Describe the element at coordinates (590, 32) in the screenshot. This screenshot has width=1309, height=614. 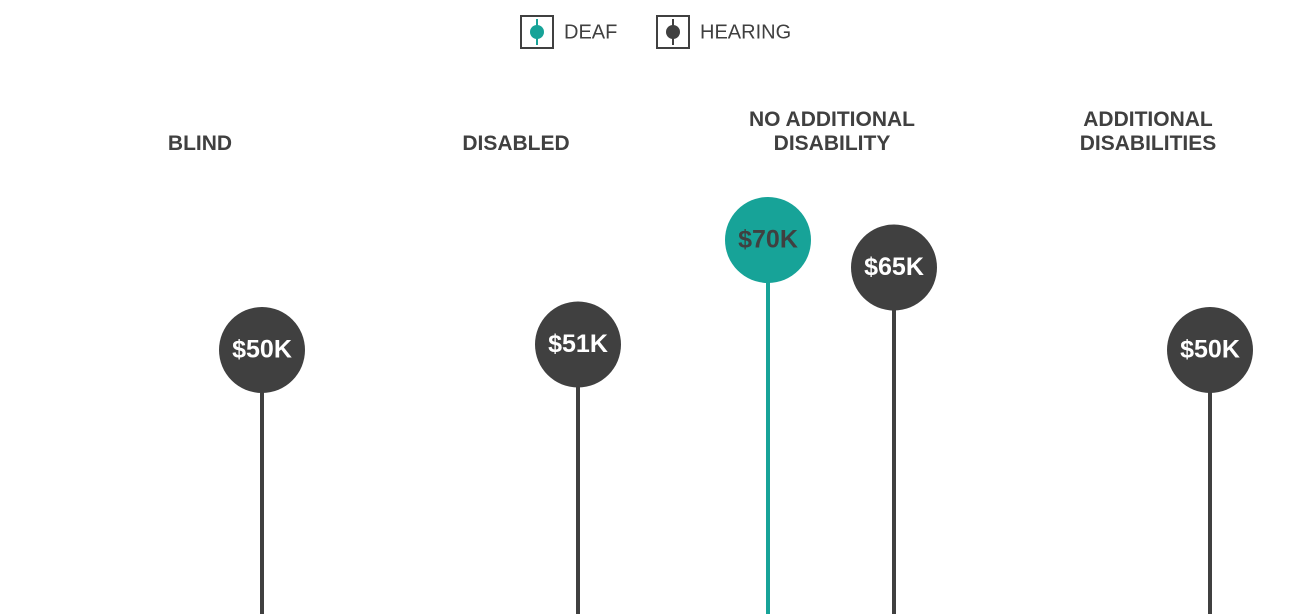
I see `legend-label: DEAF` at that location.